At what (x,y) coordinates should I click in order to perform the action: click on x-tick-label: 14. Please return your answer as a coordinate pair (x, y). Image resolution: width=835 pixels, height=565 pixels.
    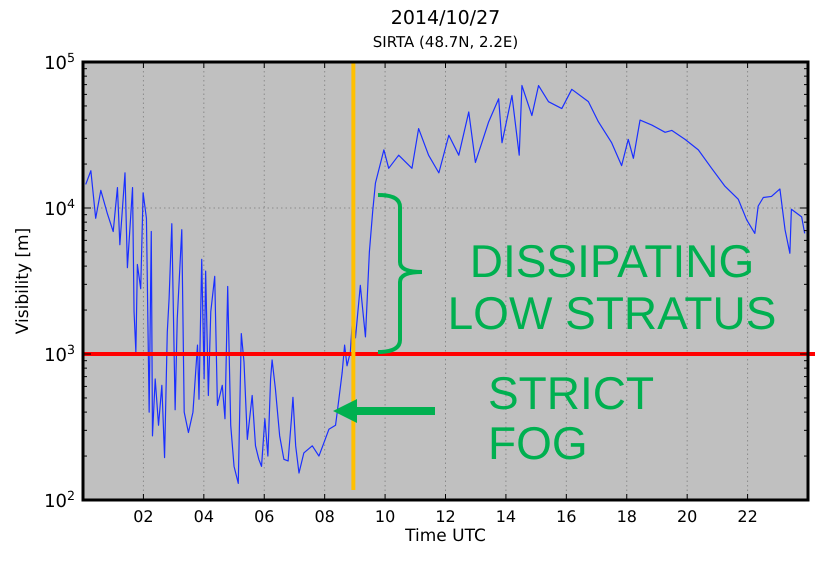
    Looking at the image, I should click on (506, 516).